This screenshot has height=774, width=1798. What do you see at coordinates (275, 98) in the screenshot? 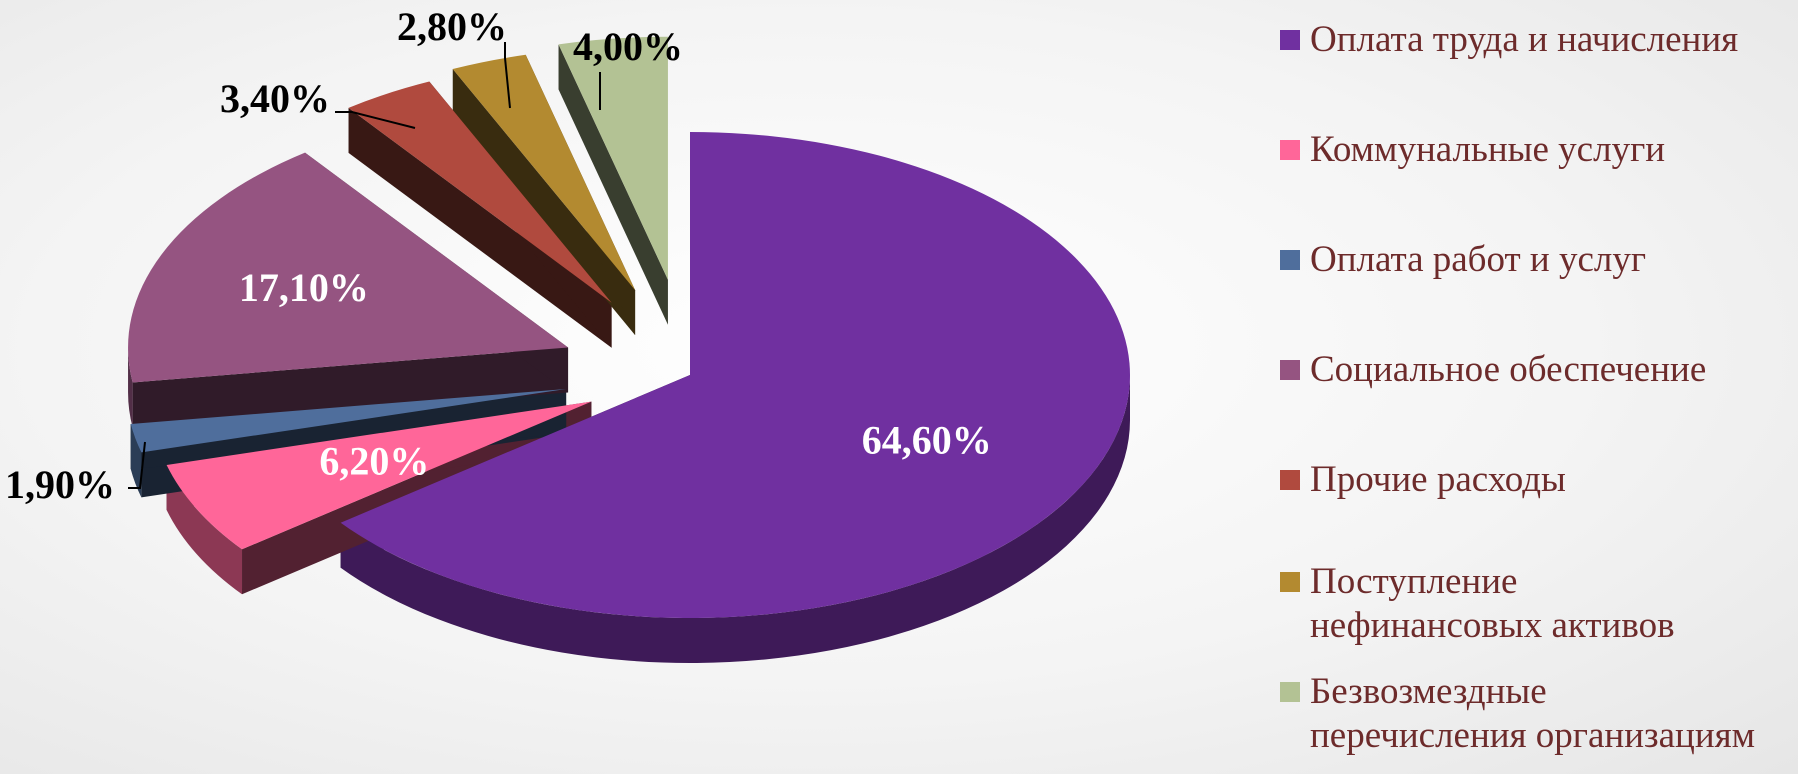
I see `data-label: 3,40%` at bounding box center [275, 98].